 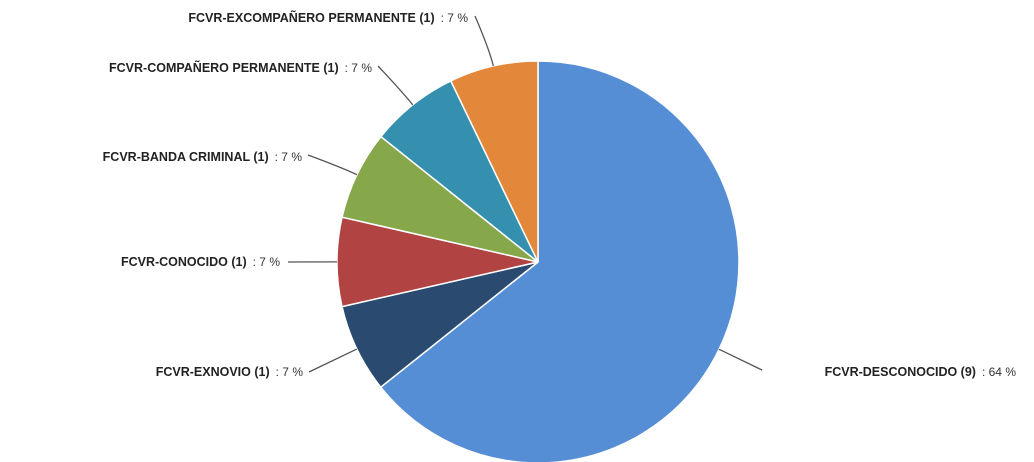 What do you see at coordinates (213, 372) in the screenshot?
I see `slice-label-name: FCVR-EXNOVIO (1)` at bounding box center [213, 372].